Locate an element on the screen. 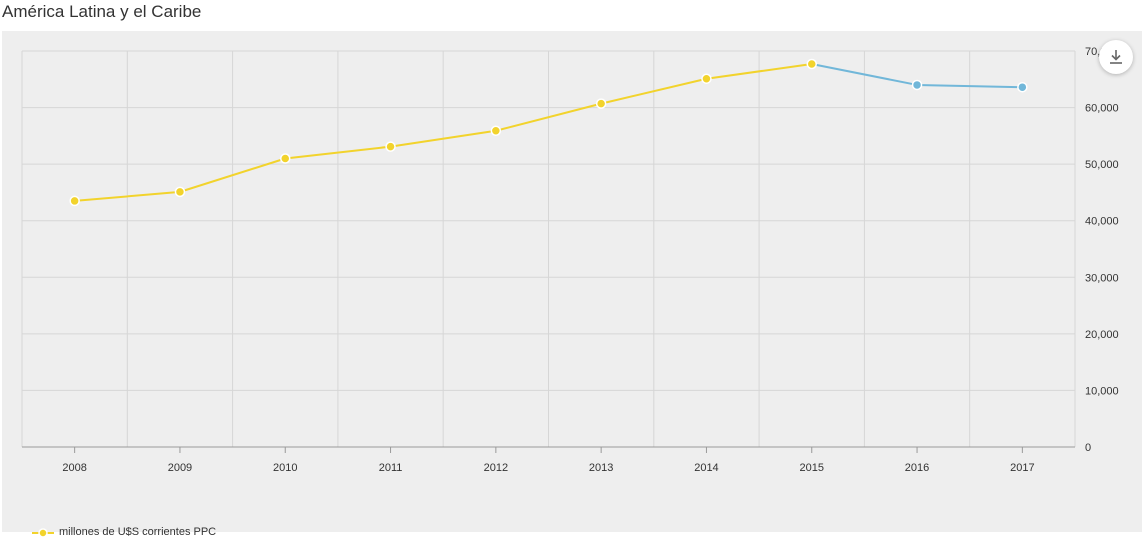  page-title: América Latina y el Caribe is located at coordinates (102, 11).